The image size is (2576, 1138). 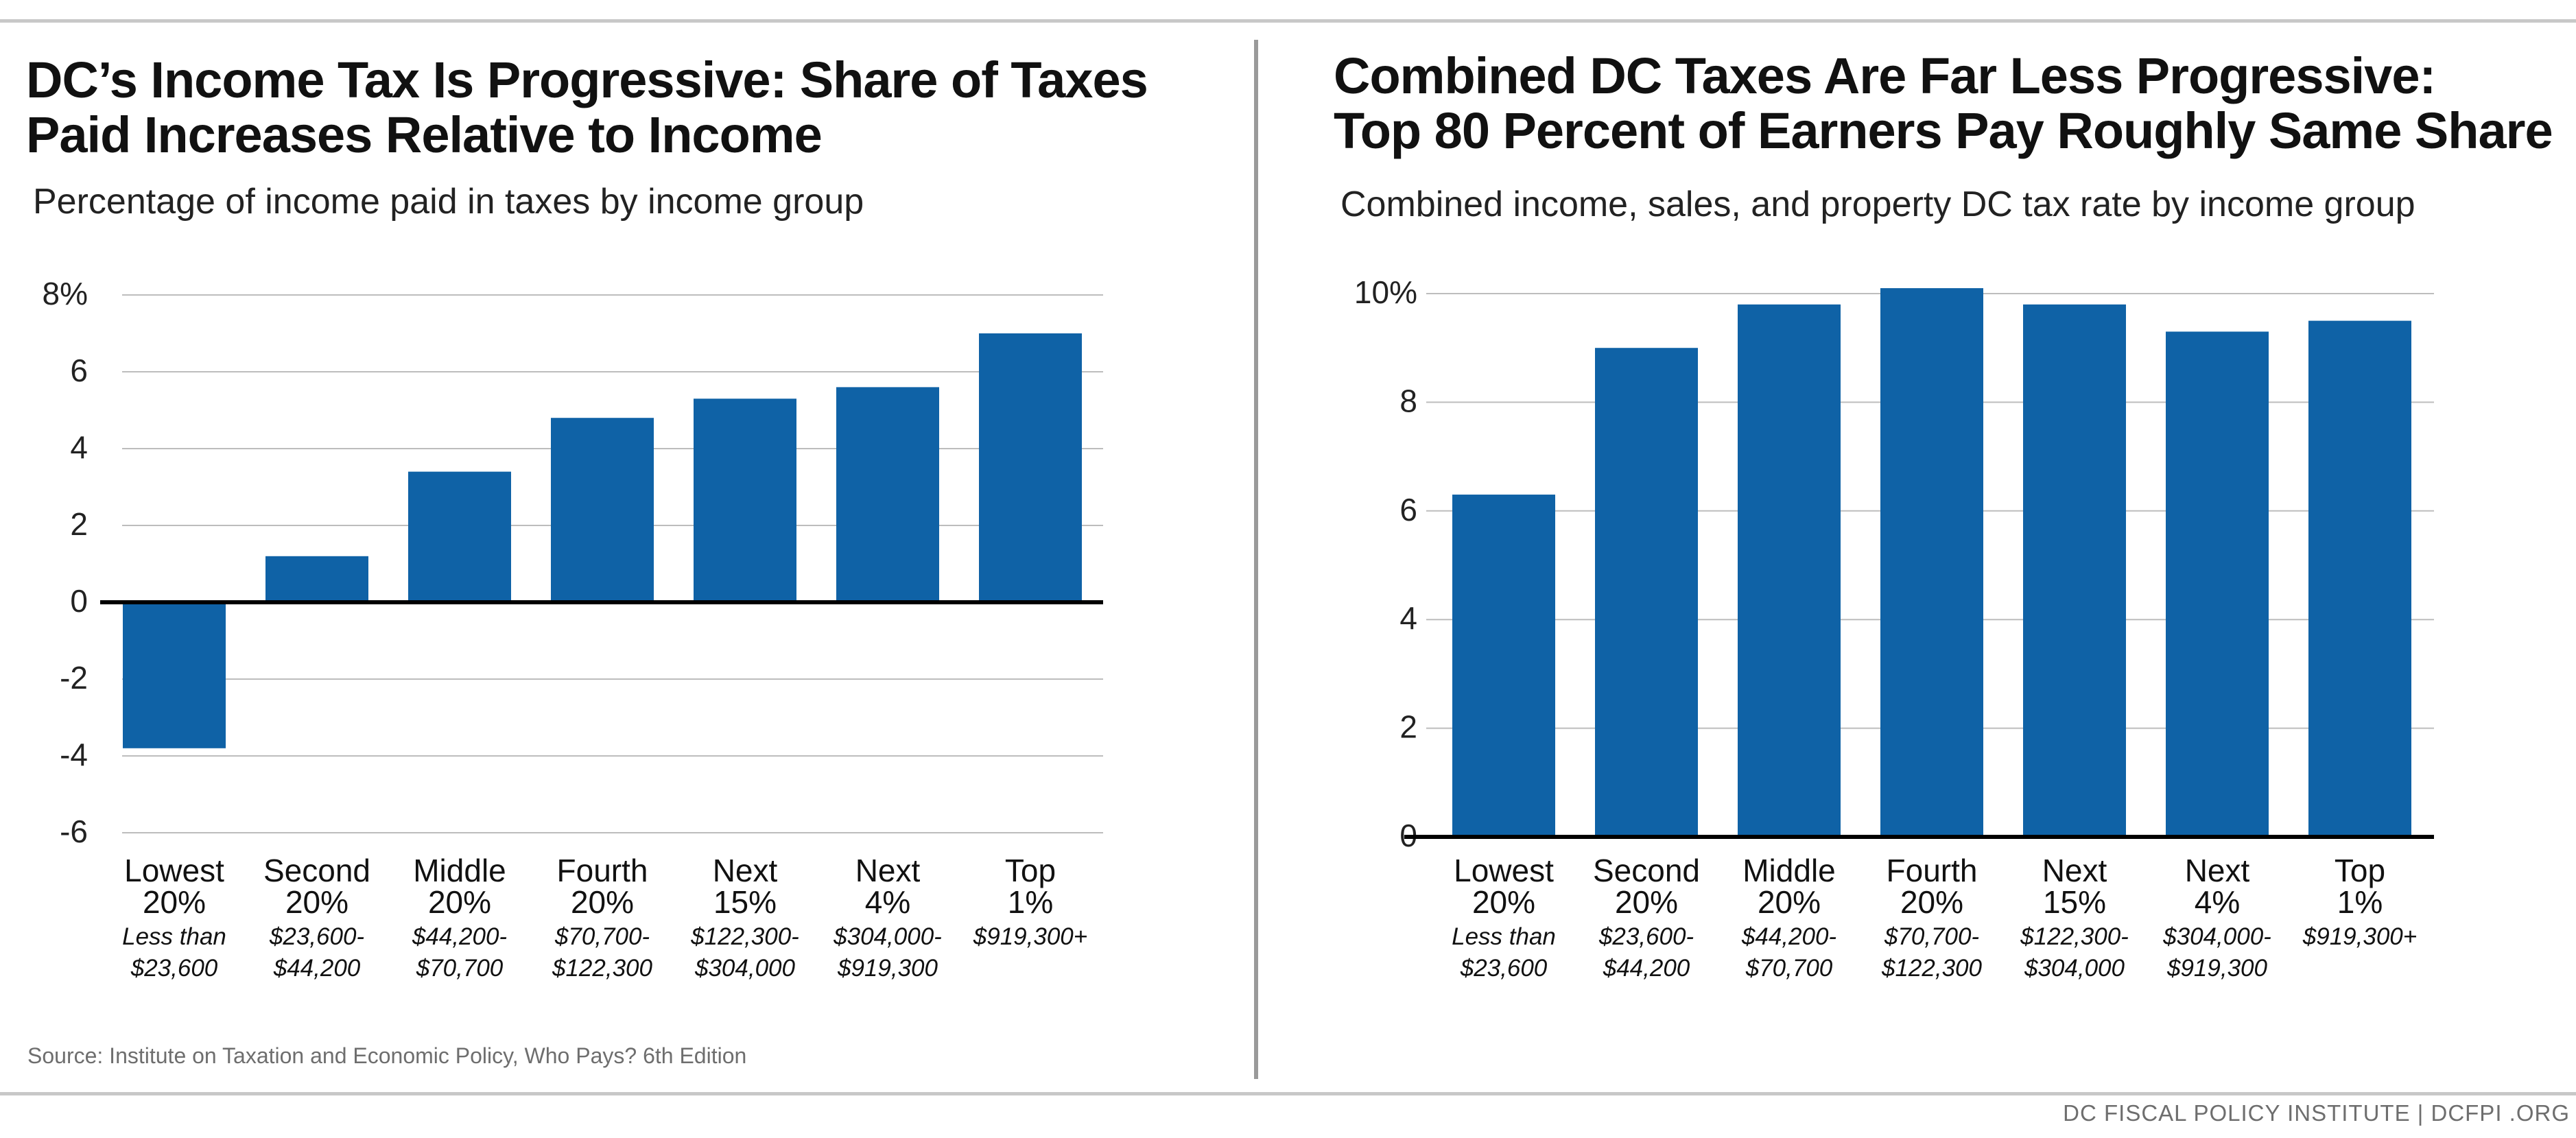 I want to click on footer-credit: DC FISCAL POLICY INSTITUTE | DCFPI .ORG, so click(x=2316, y=1113).